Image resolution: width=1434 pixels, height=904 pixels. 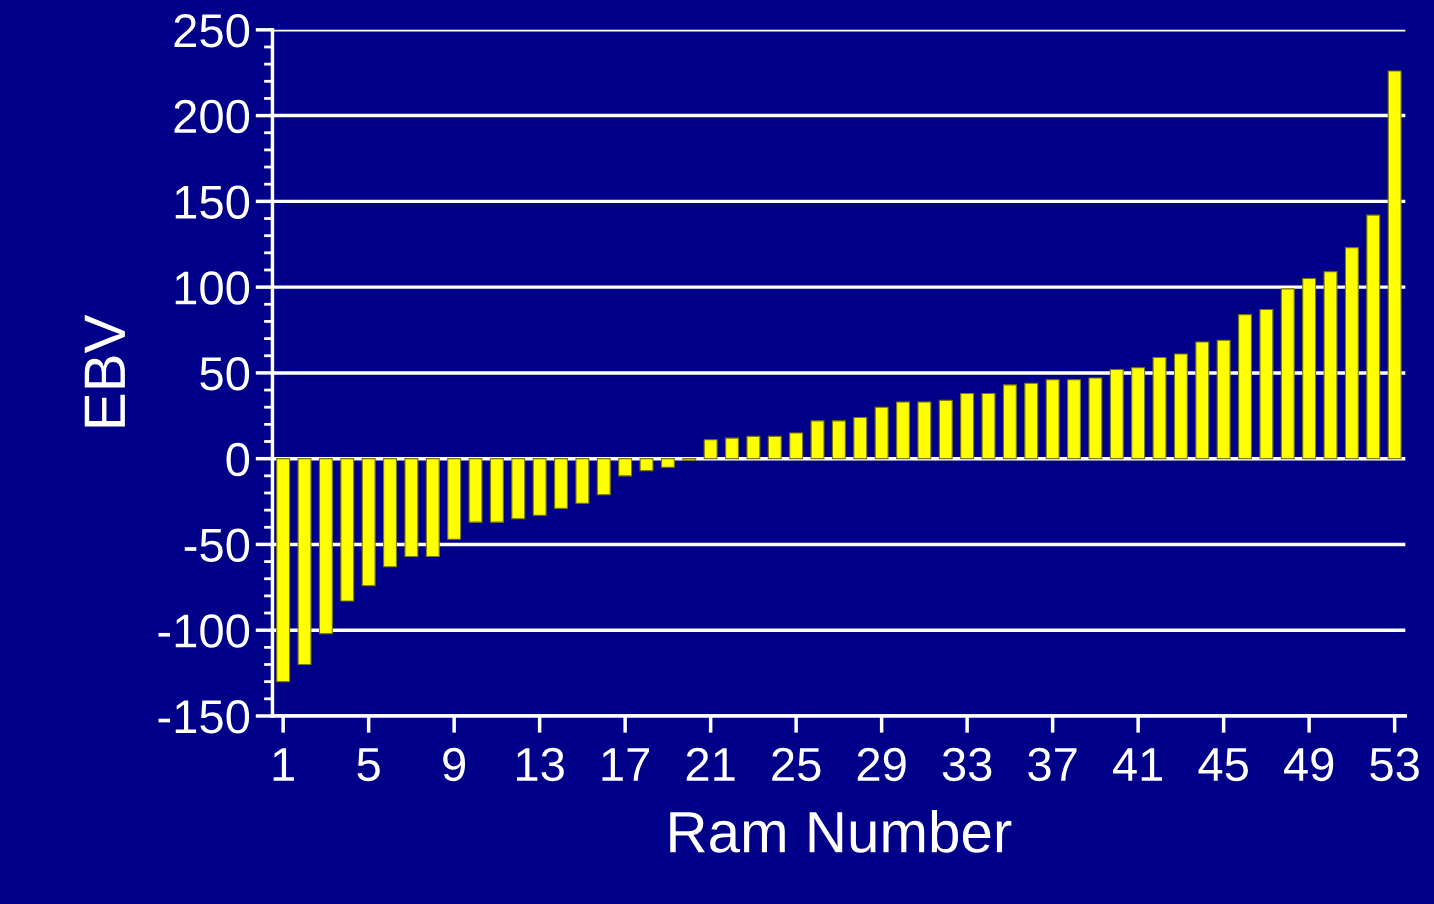 What do you see at coordinates (1223, 765) in the screenshot?
I see `x-tick-label: 45` at bounding box center [1223, 765].